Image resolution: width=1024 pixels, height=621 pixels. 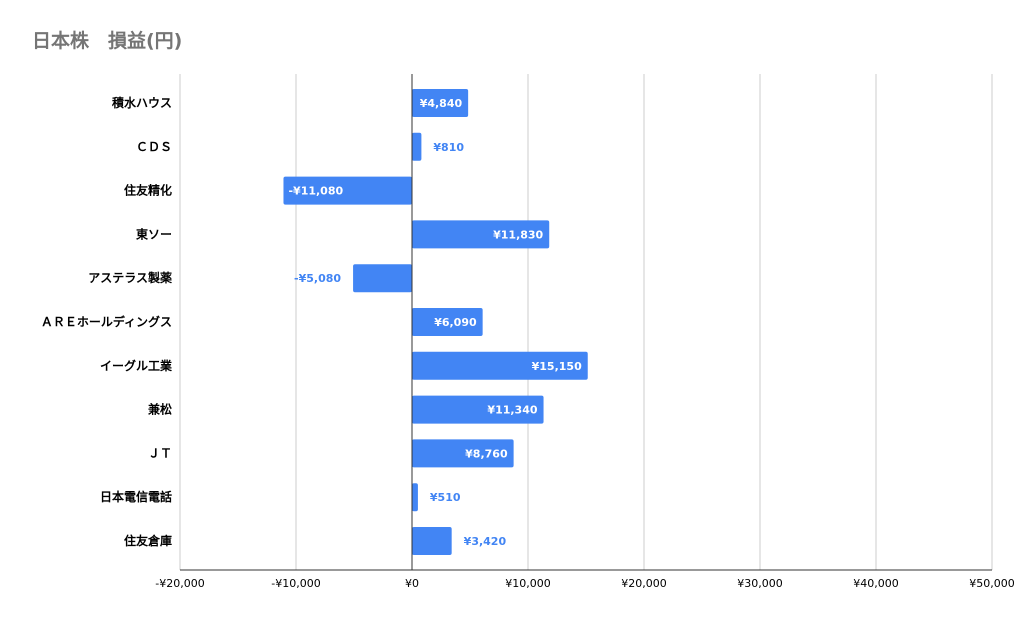 I want to click on bar-value-label: -¥5,080, so click(x=317, y=278).